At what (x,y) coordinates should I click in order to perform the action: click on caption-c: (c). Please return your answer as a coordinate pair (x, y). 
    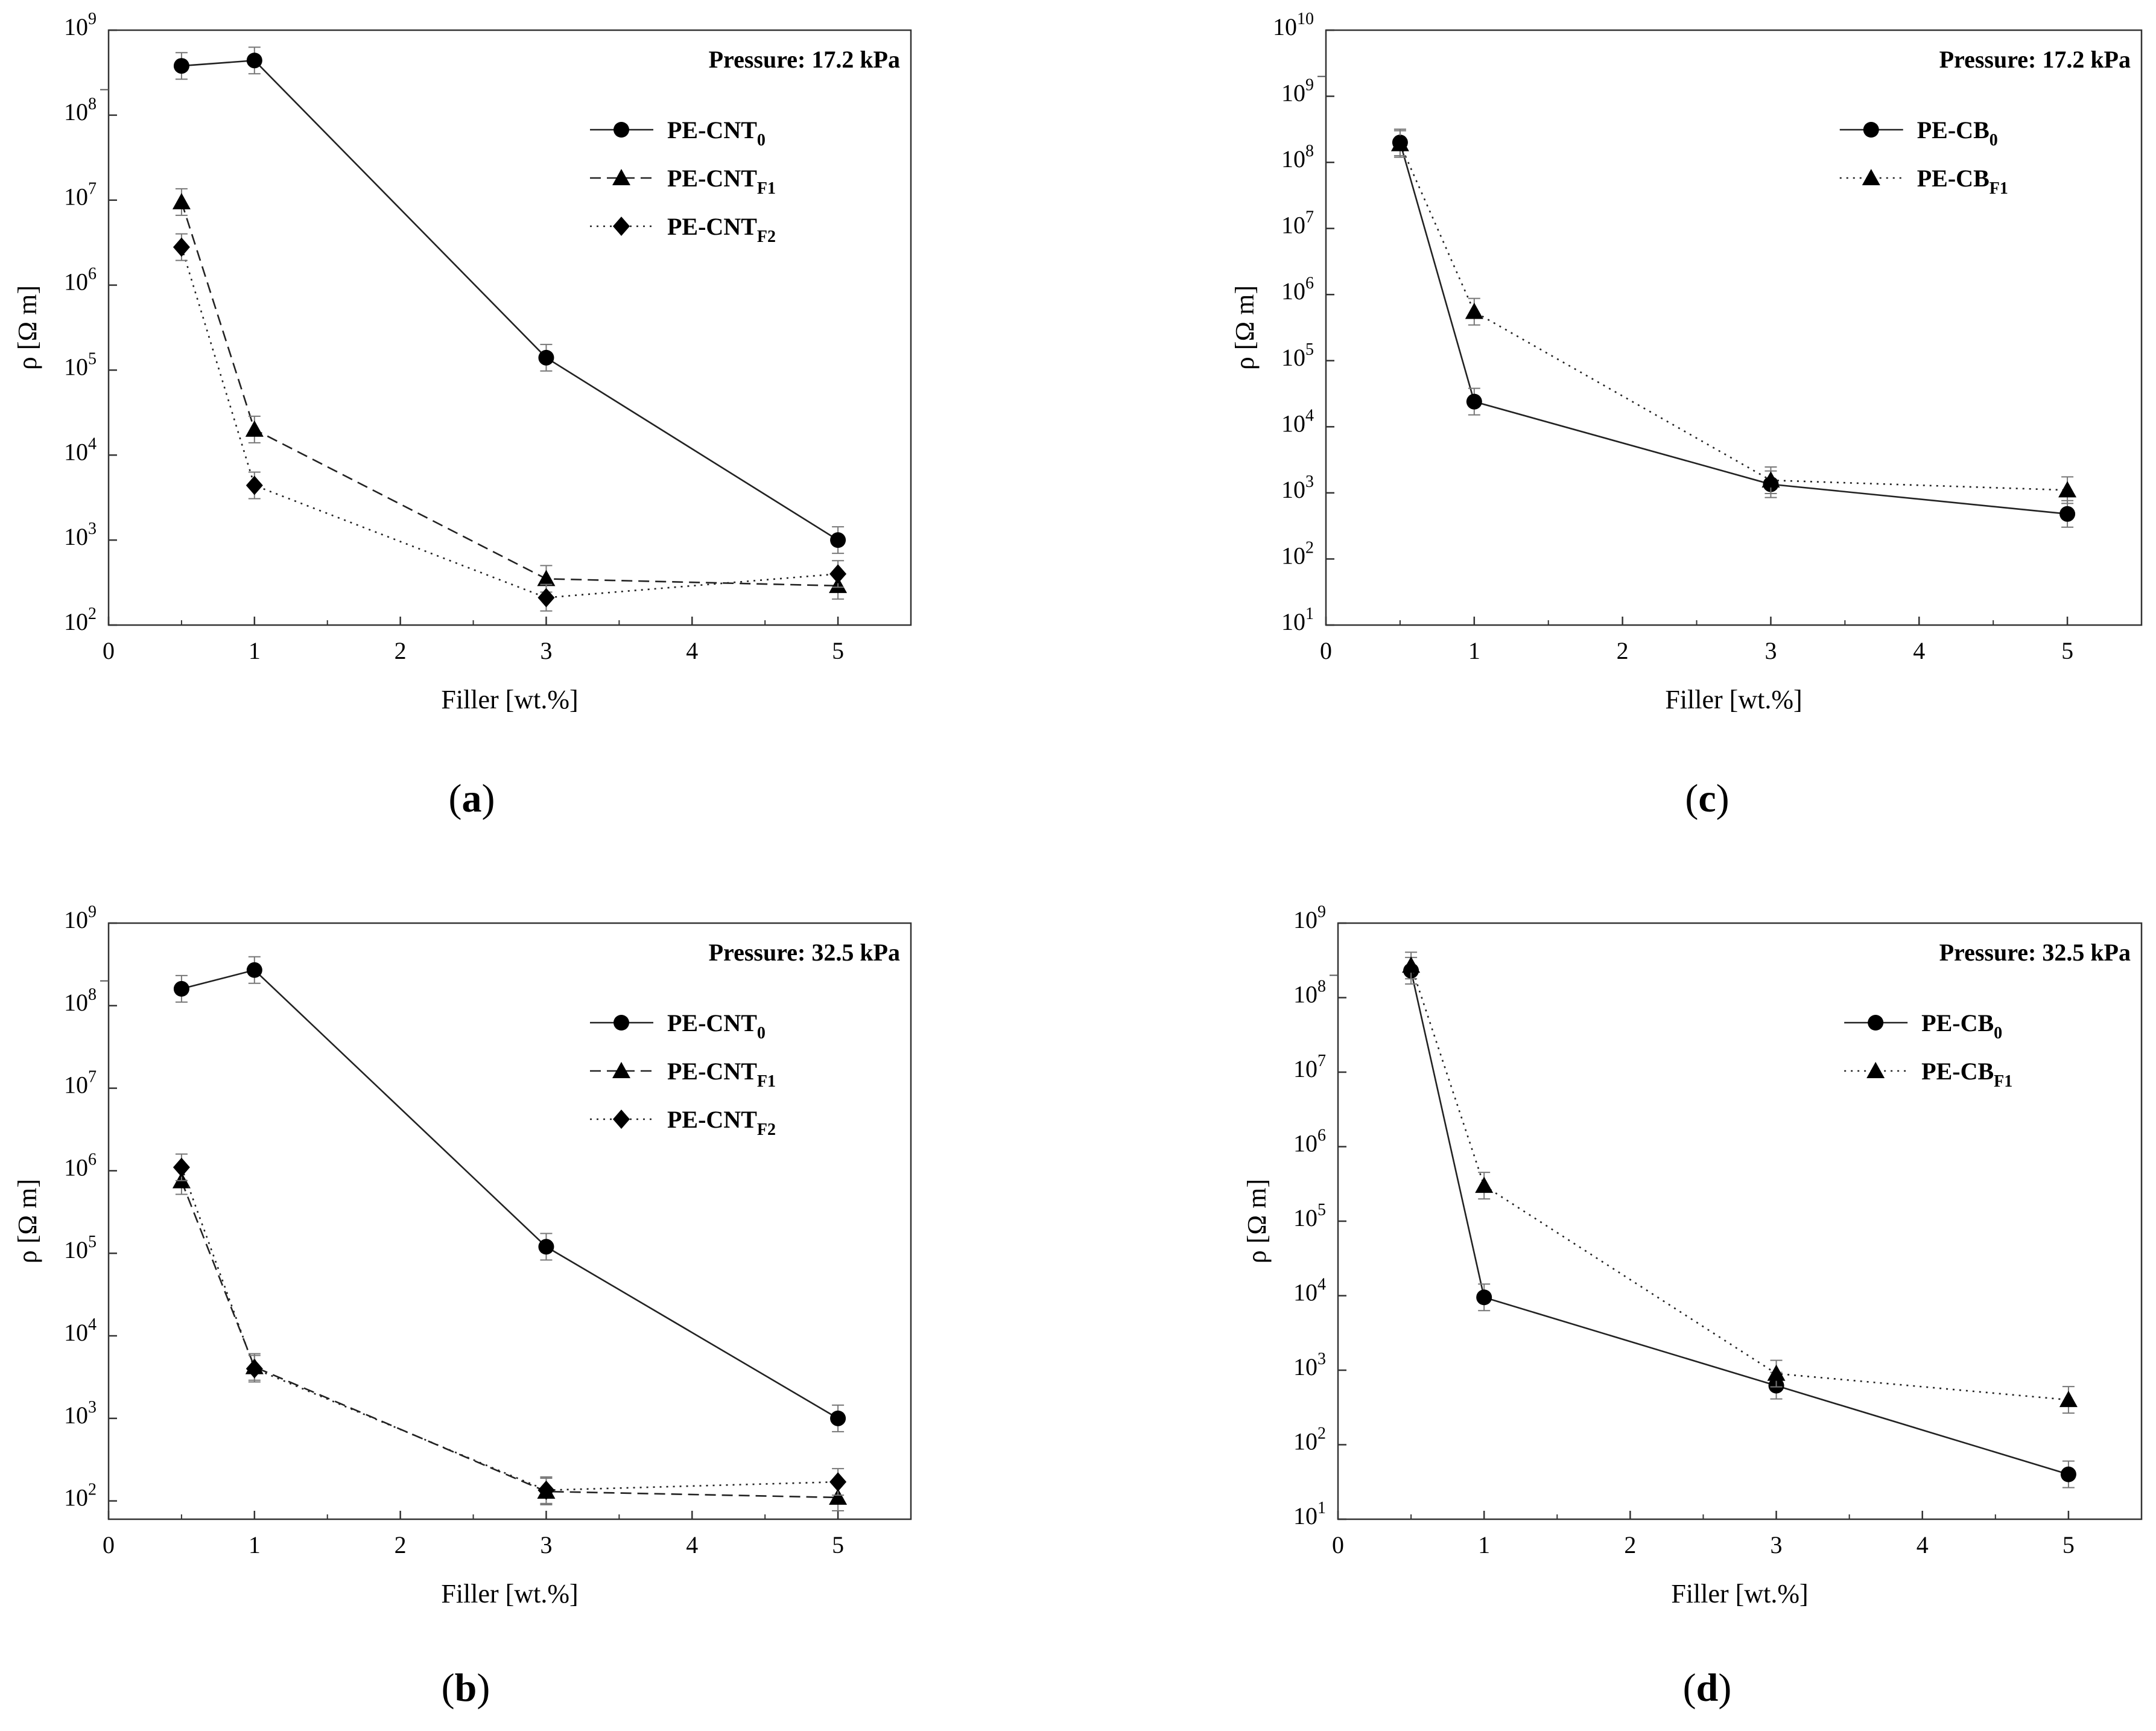
    Looking at the image, I should click on (1707, 799).